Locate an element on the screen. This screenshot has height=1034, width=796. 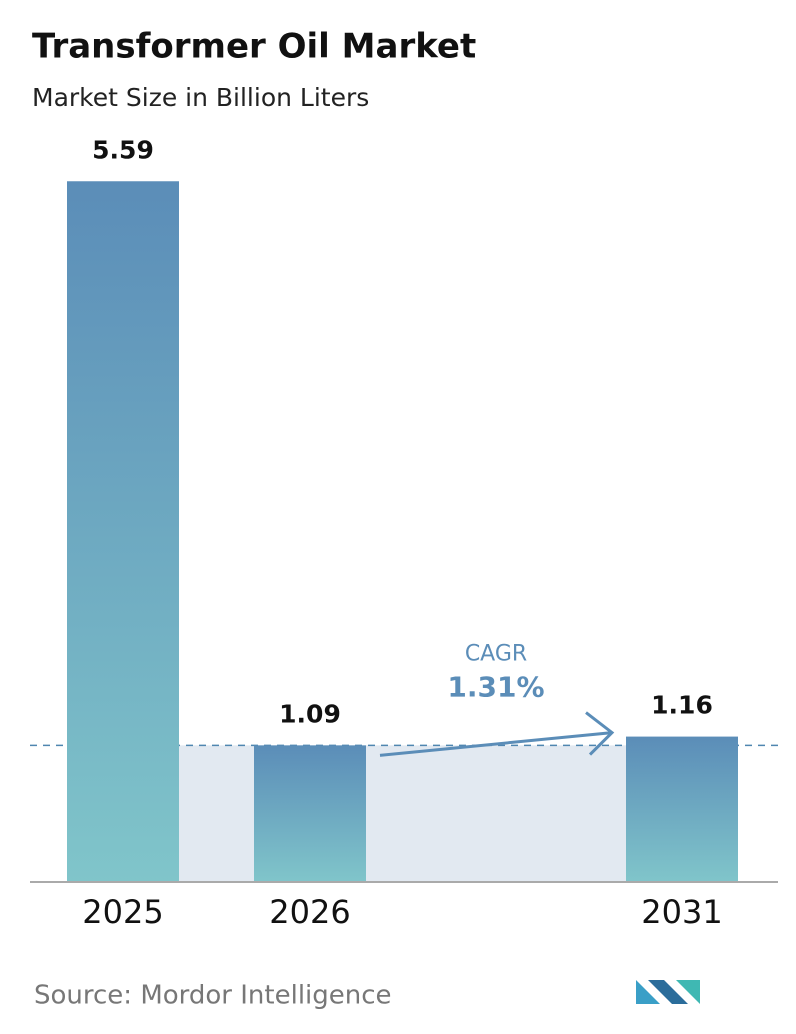
cagr-label: CAGR is located at coordinates (496, 654).